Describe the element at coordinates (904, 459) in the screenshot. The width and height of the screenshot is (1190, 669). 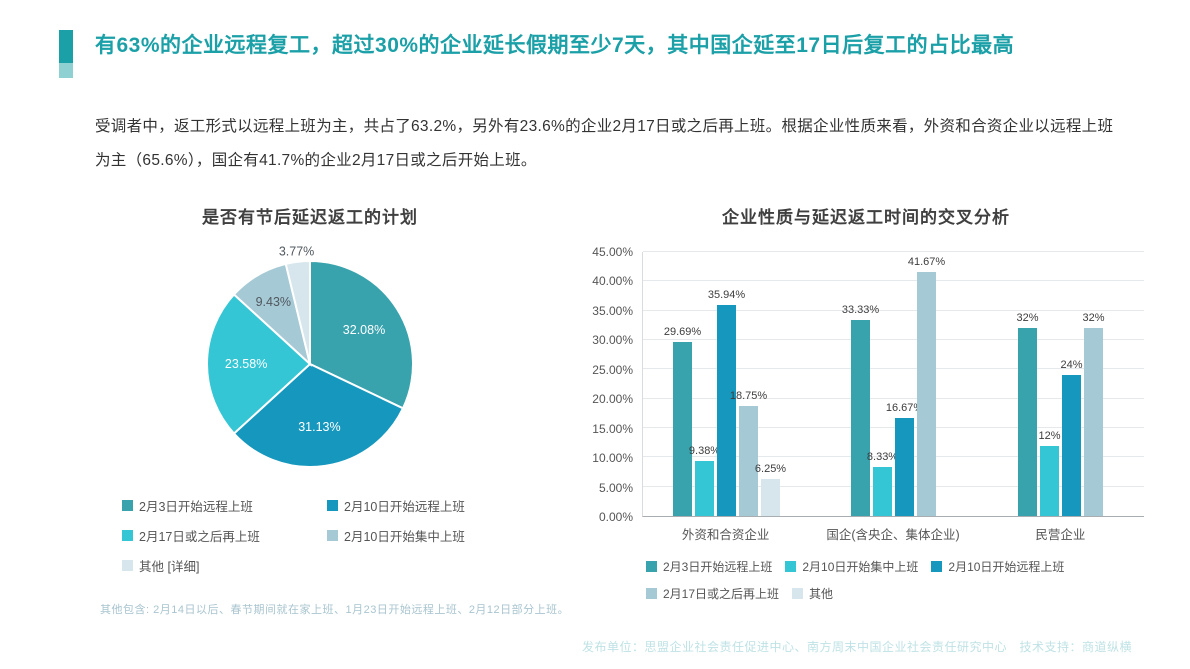
I see `bar: 16.67%` at that location.